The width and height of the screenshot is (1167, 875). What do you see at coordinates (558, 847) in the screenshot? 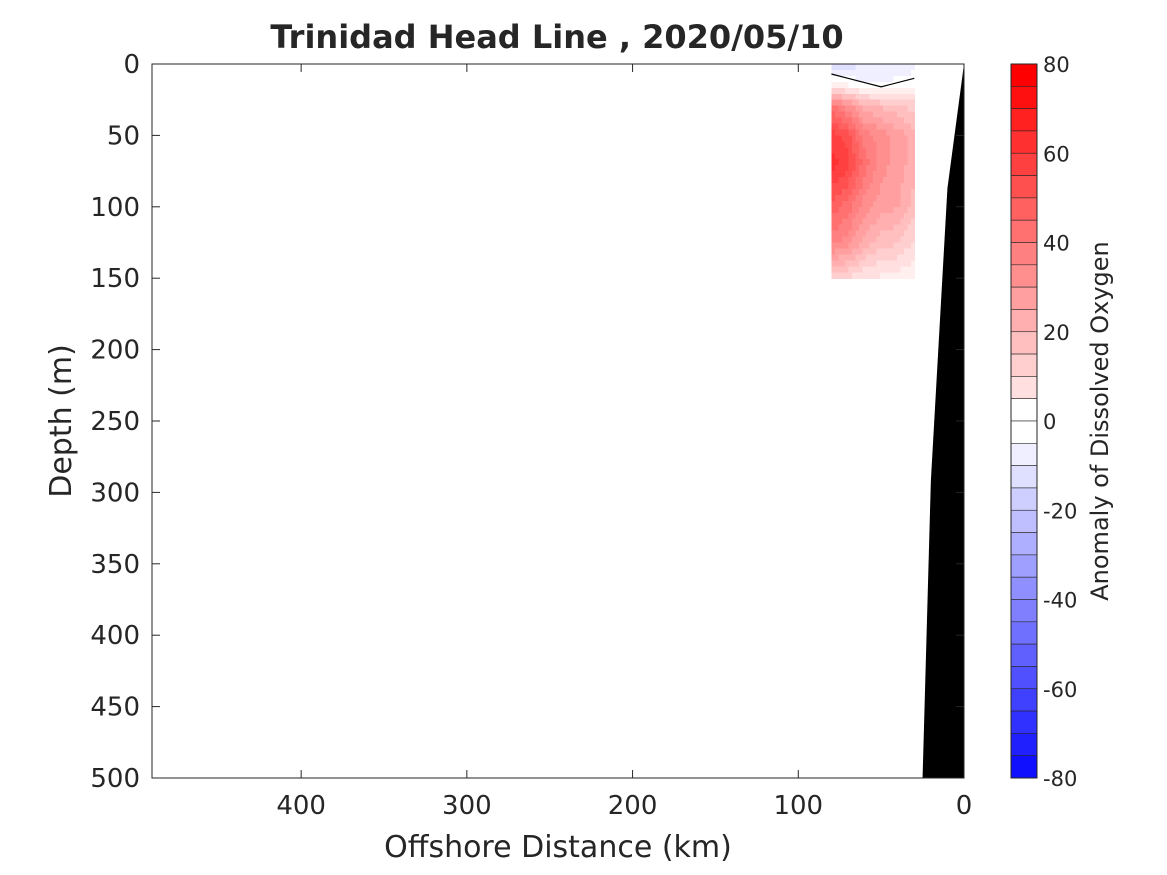
I see `x-axis-label: Offshore Distance (km)` at bounding box center [558, 847].